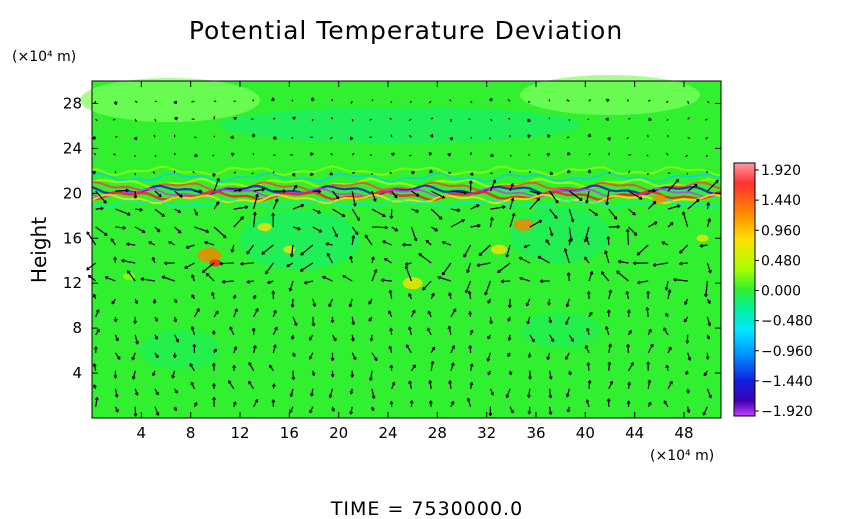  What do you see at coordinates (535, 433) in the screenshot?
I see `x-tick-label: 36` at bounding box center [535, 433].